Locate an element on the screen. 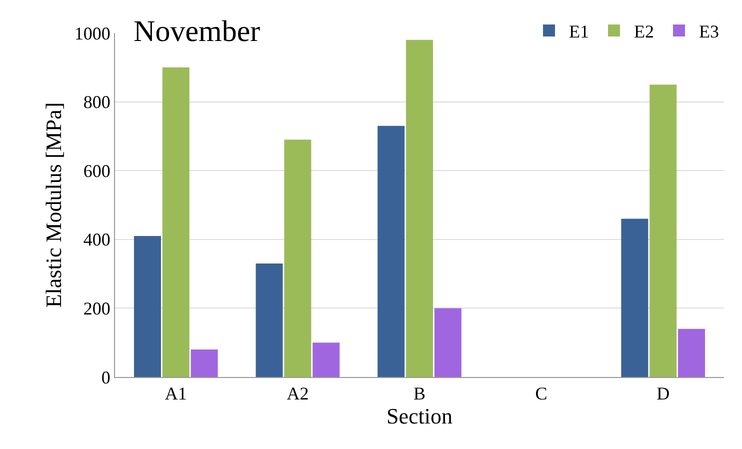 Image resolution: width=742 pixels, height=449 pixels. y-tick-label: 400 is located at coordinates (96, 240).